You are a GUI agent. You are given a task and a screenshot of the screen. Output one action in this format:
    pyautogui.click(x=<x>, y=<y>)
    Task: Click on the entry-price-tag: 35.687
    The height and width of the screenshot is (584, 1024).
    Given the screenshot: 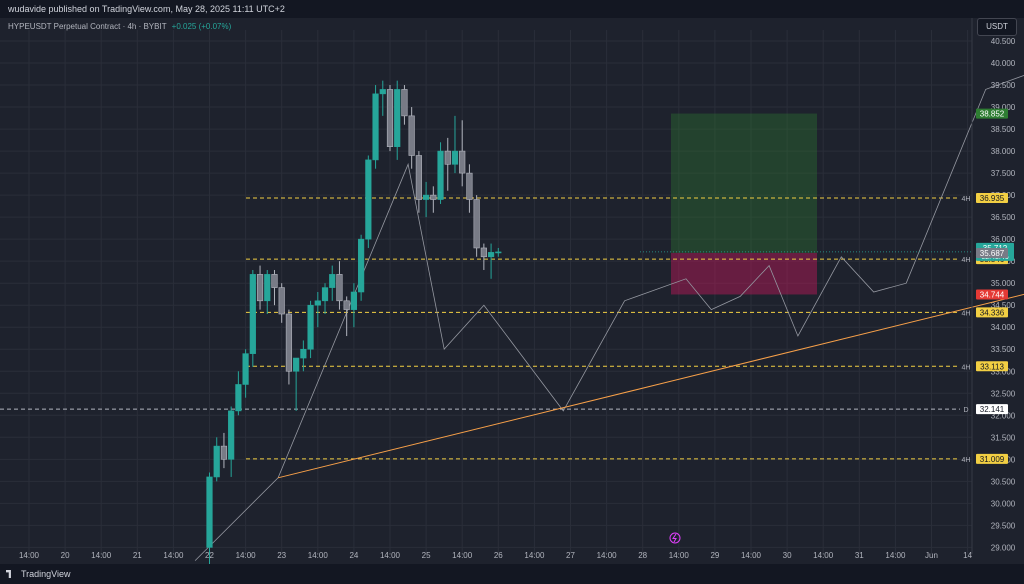 What is the action you would take?
    pyautogui.click(x=992, y=253)
    